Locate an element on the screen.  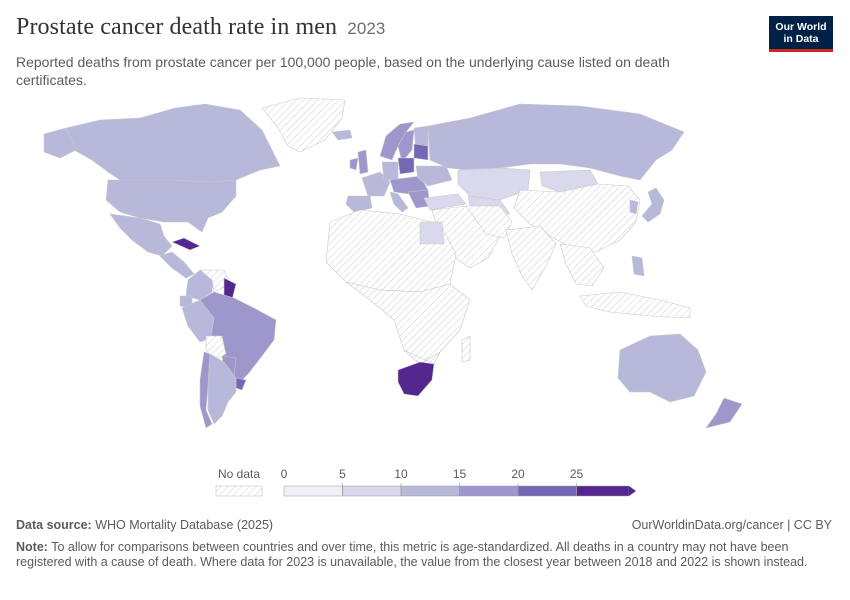
baltics-region is located at coordinates (421, 152).